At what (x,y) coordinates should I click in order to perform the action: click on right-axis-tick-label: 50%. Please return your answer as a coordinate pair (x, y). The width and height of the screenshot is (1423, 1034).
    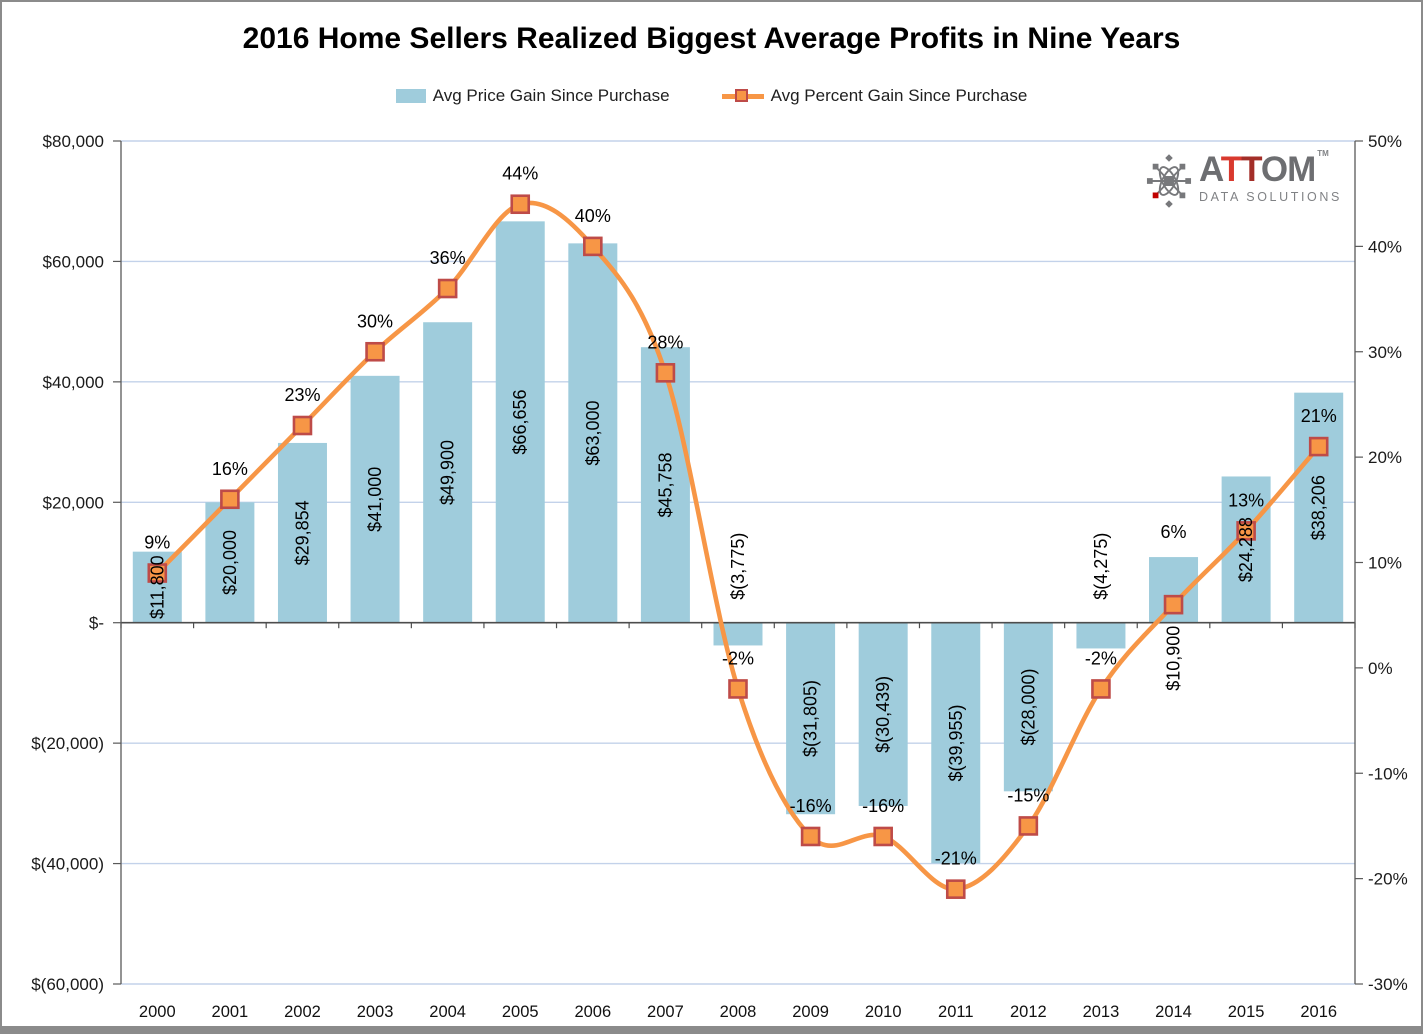
    Looking at the image, I should click on (1385, 141).